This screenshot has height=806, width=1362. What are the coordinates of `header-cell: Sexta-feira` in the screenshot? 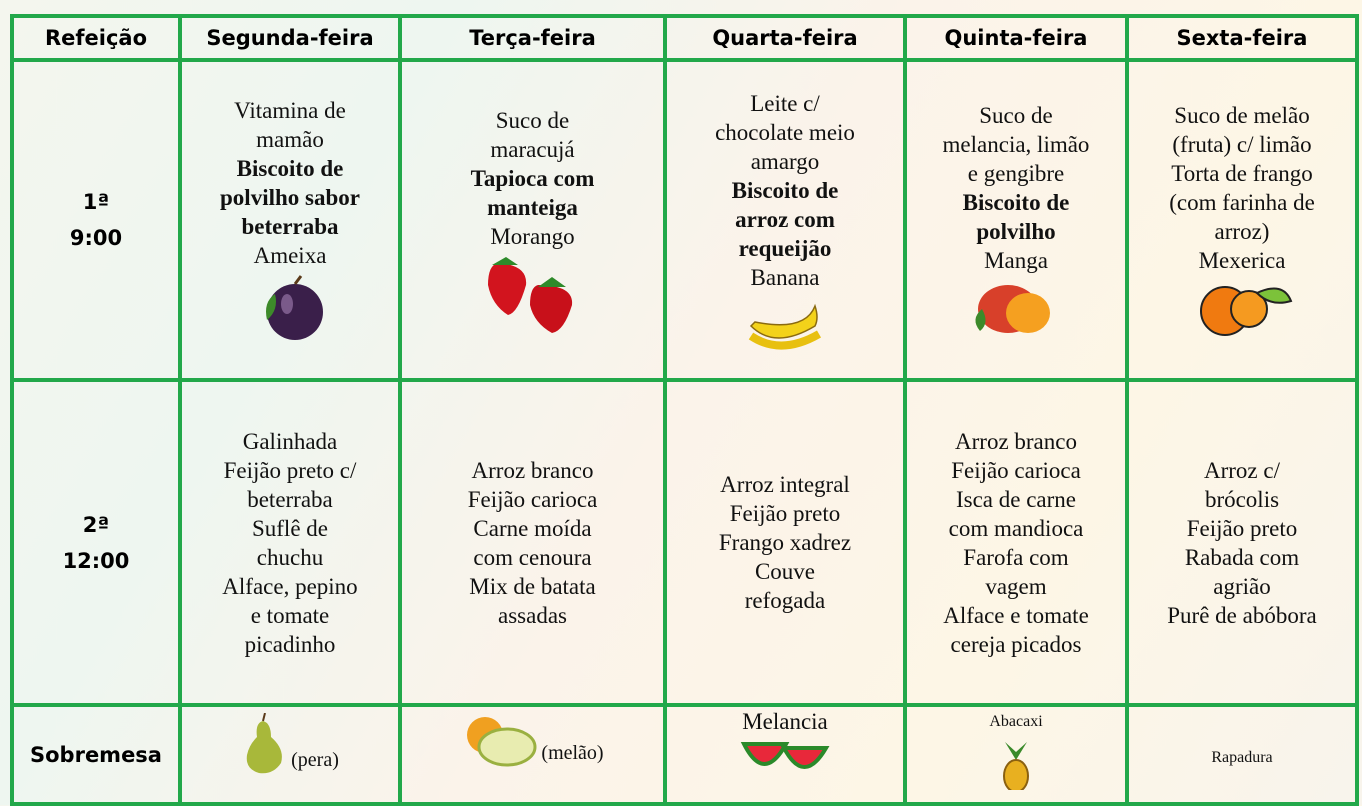 It's located at (1242, 38).